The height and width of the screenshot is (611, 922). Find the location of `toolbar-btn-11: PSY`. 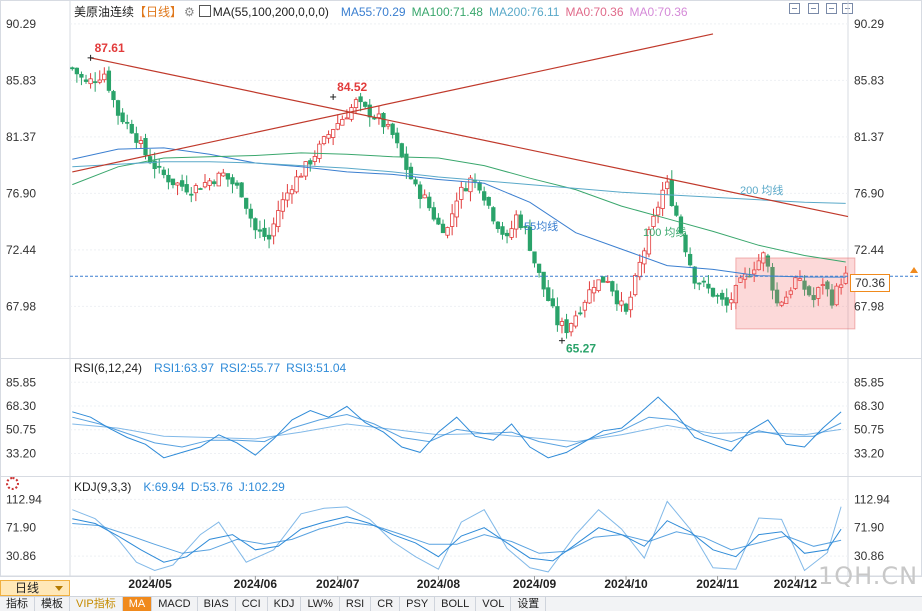

toolbar-btn-11: PSY is located at coordinates (418, 604).